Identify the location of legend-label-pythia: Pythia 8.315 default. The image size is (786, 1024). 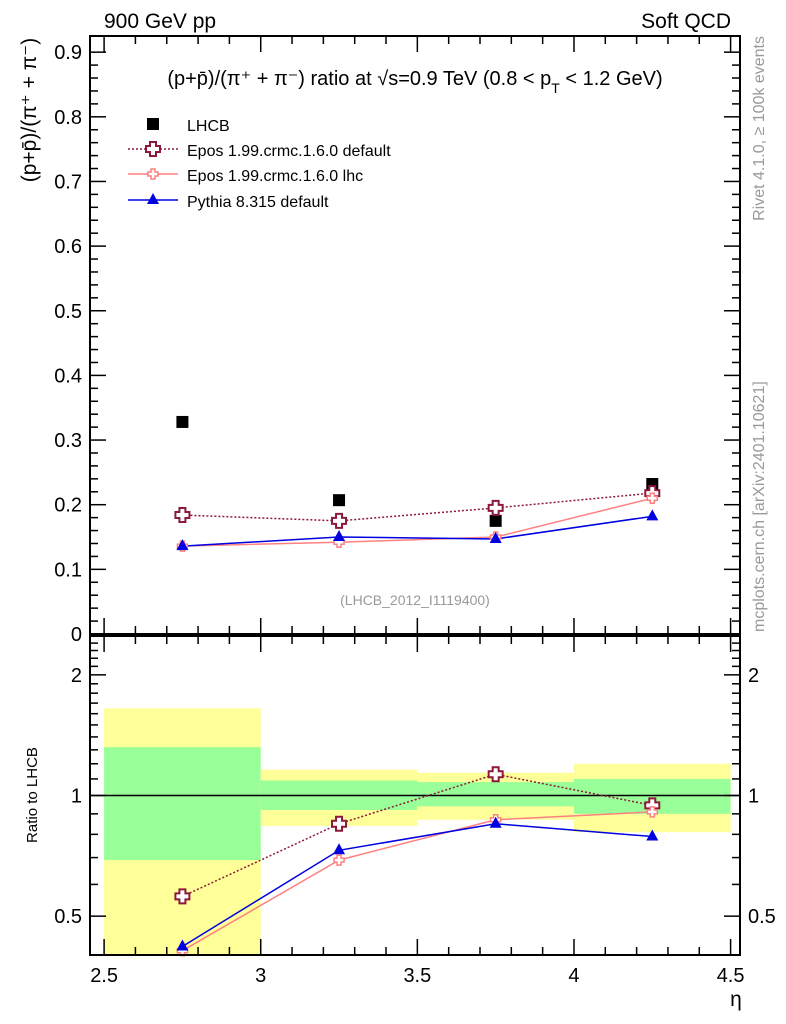
(258, 202).